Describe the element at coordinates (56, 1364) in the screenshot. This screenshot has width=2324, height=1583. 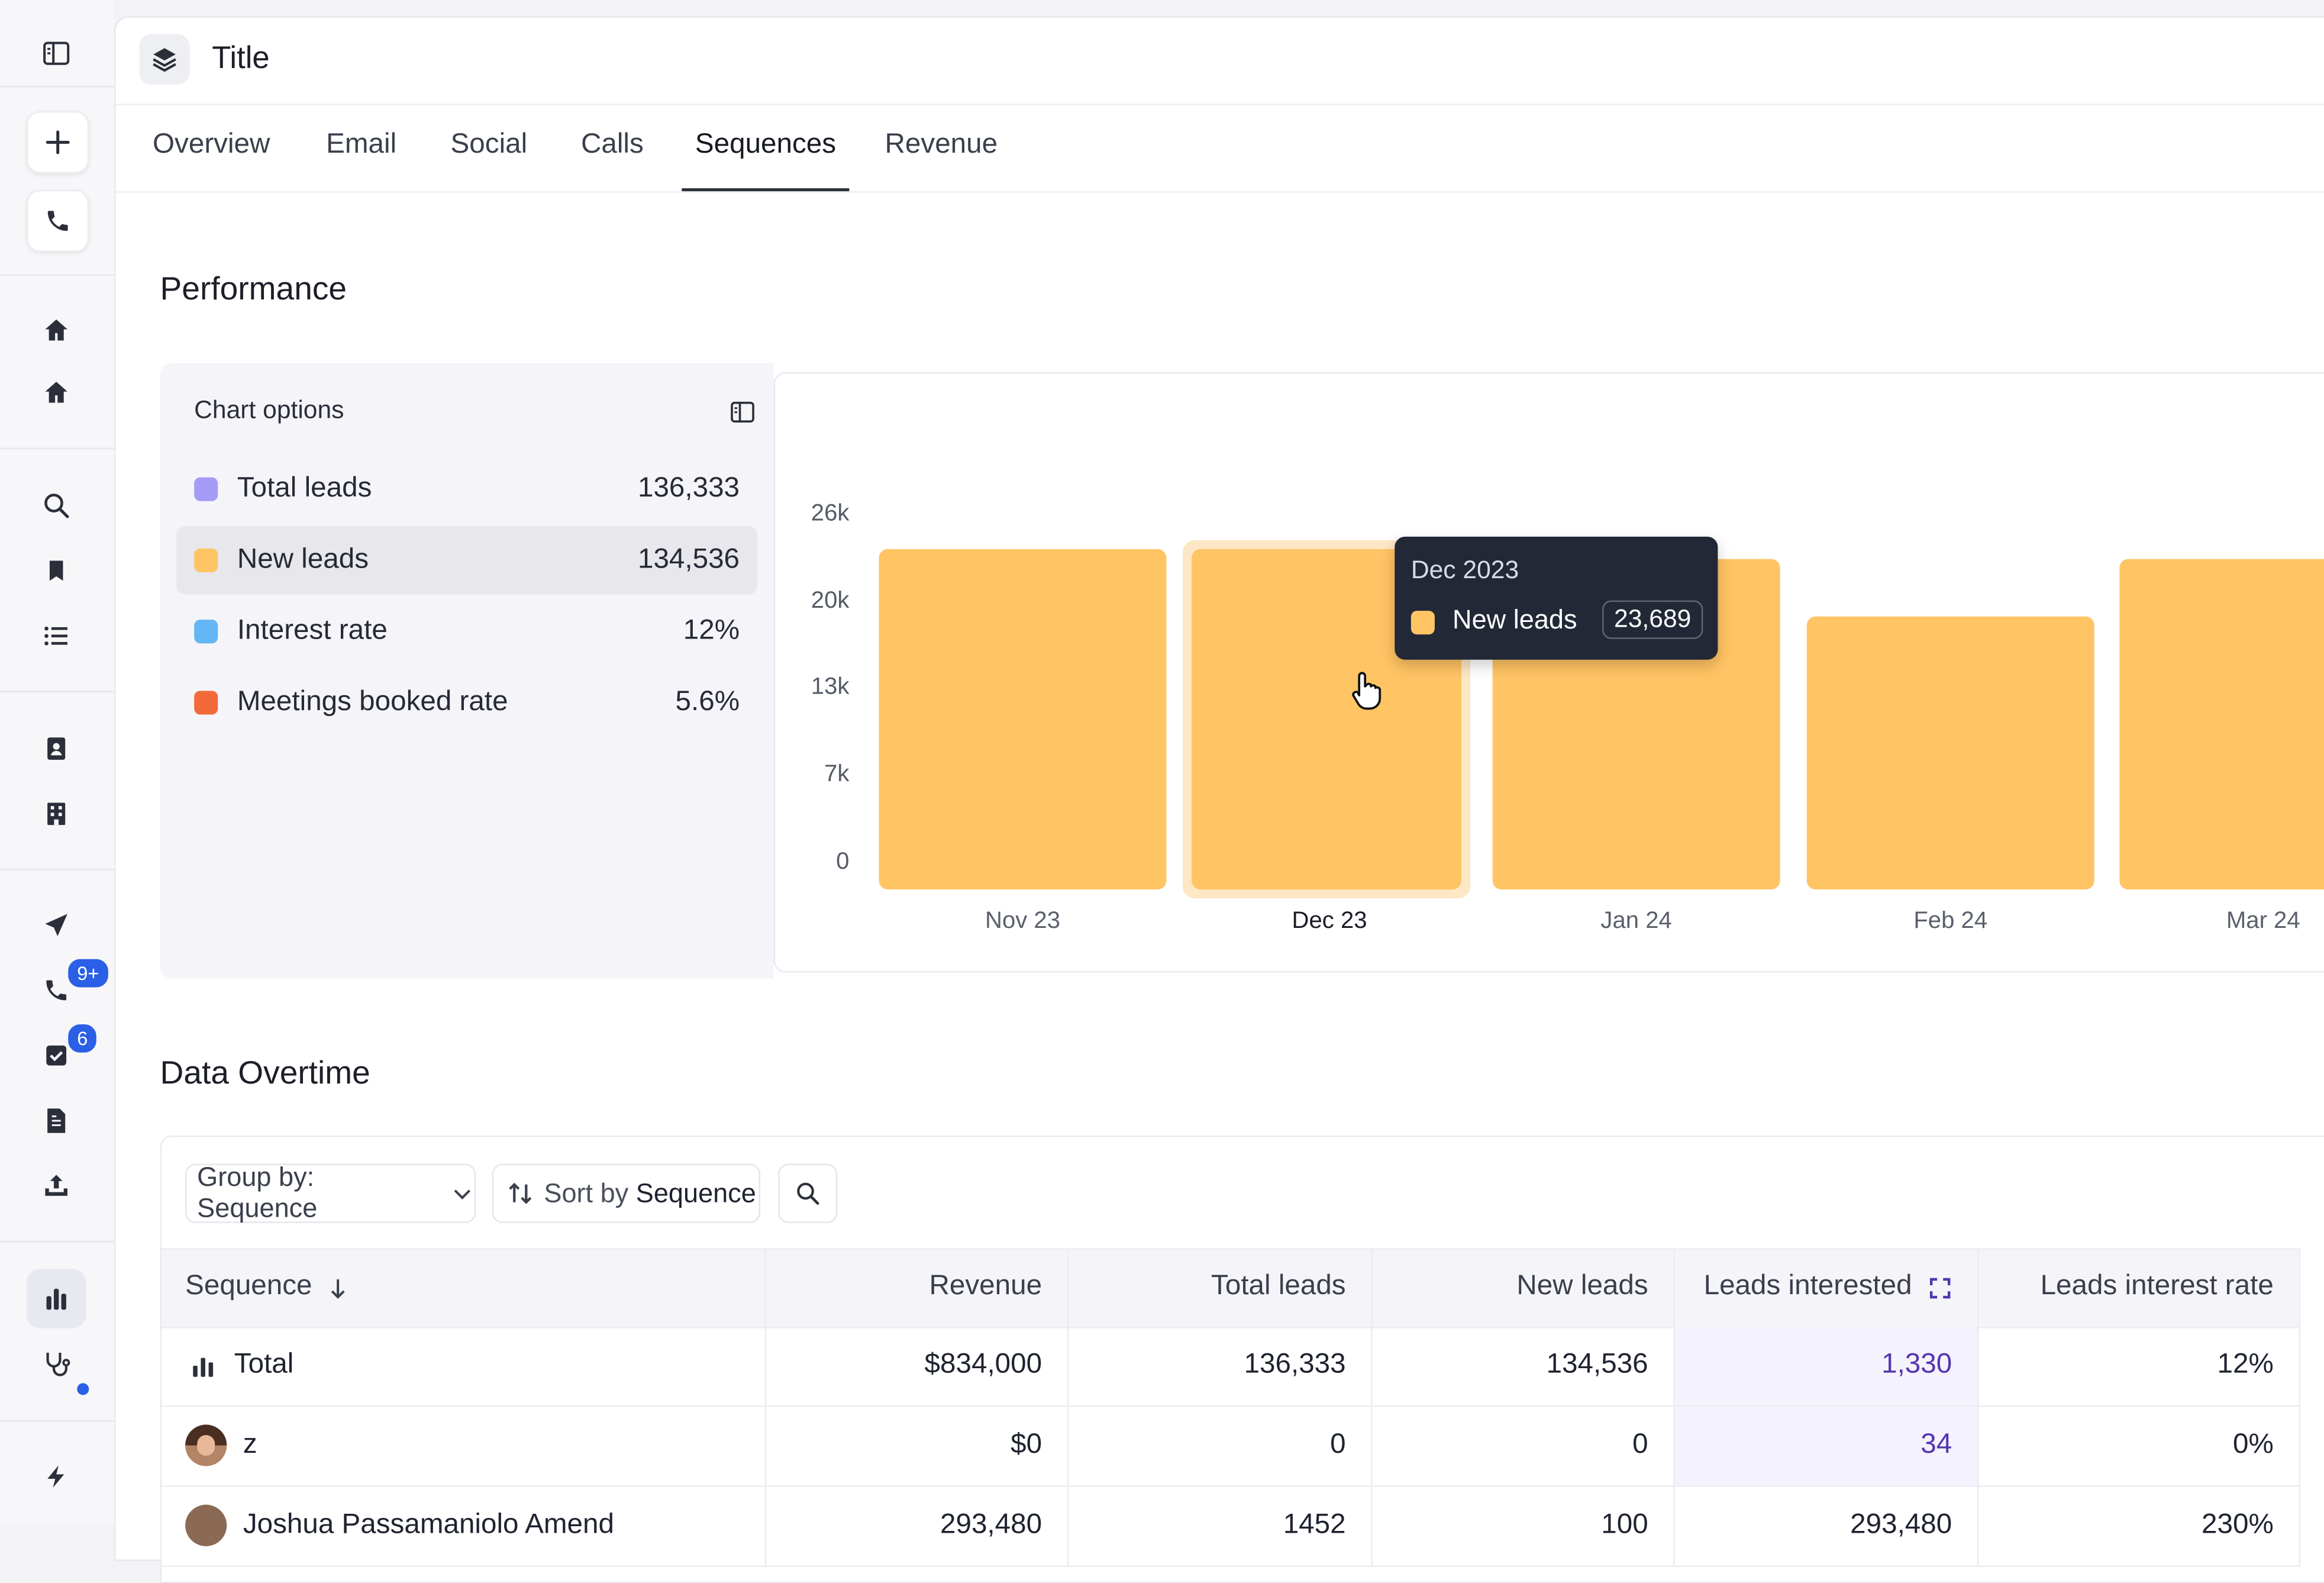
I see `stethoscope-icon` at that location.